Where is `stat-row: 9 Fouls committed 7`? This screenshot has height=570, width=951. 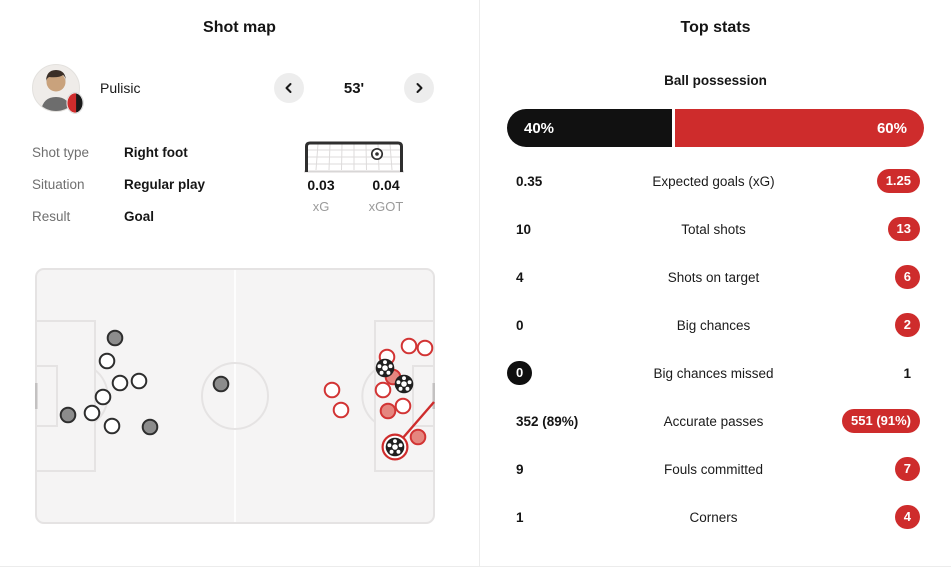
stat-row: 9 Fouls committed 7 is located at coordinates (713, 469).